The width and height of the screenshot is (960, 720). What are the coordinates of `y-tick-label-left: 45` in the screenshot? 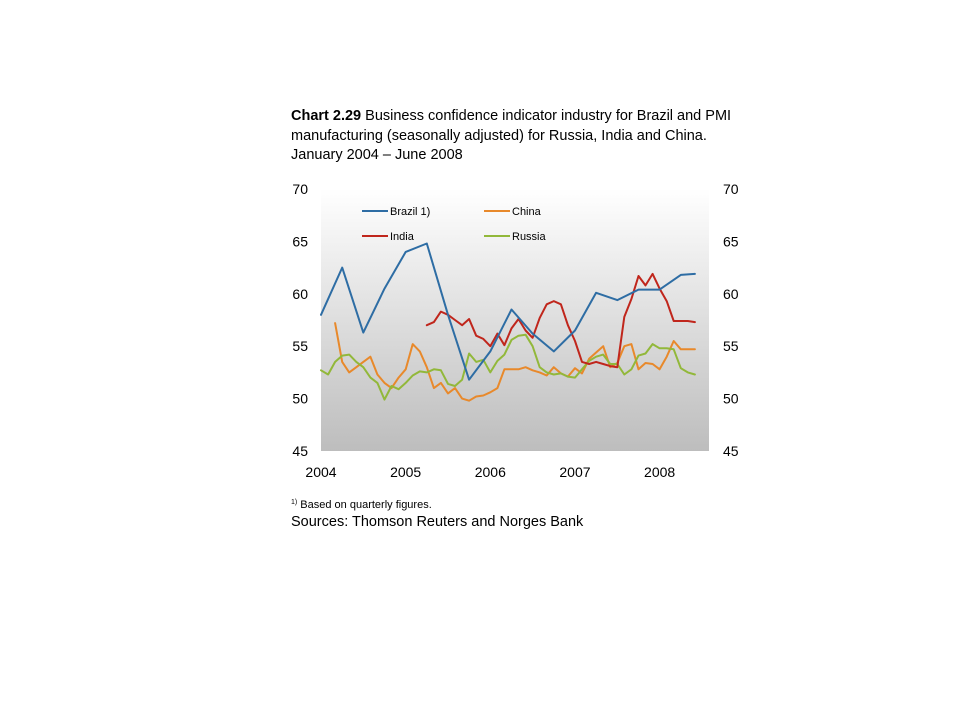 It's located at (300, 451).